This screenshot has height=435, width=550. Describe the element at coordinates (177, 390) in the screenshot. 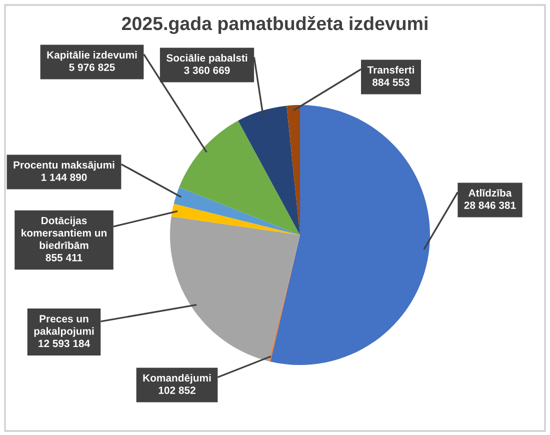

I see `data-label: 102 852` at that location.